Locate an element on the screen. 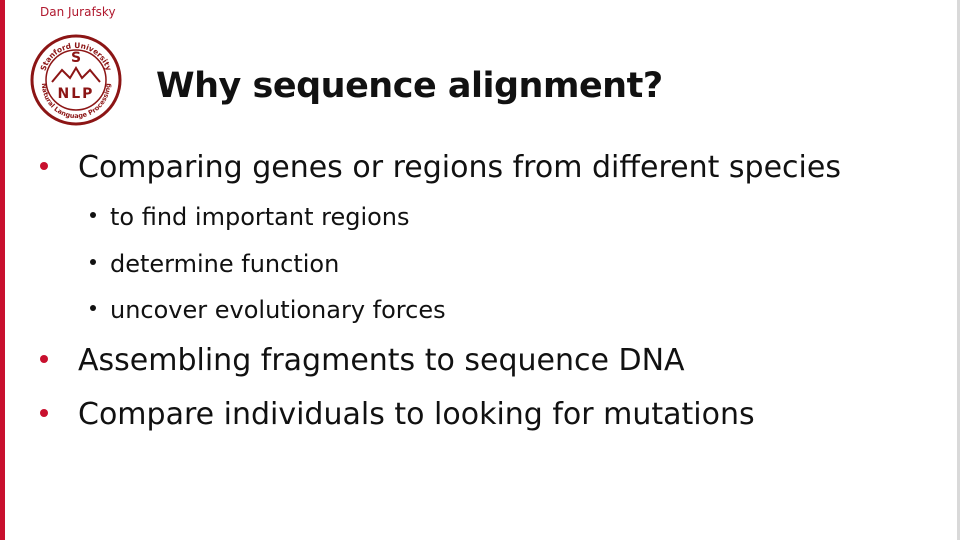 Image resolution: width=960 pixels, height=540 pixels. sub-bullet-text: to find important regions is located at coordinates (260, 217).